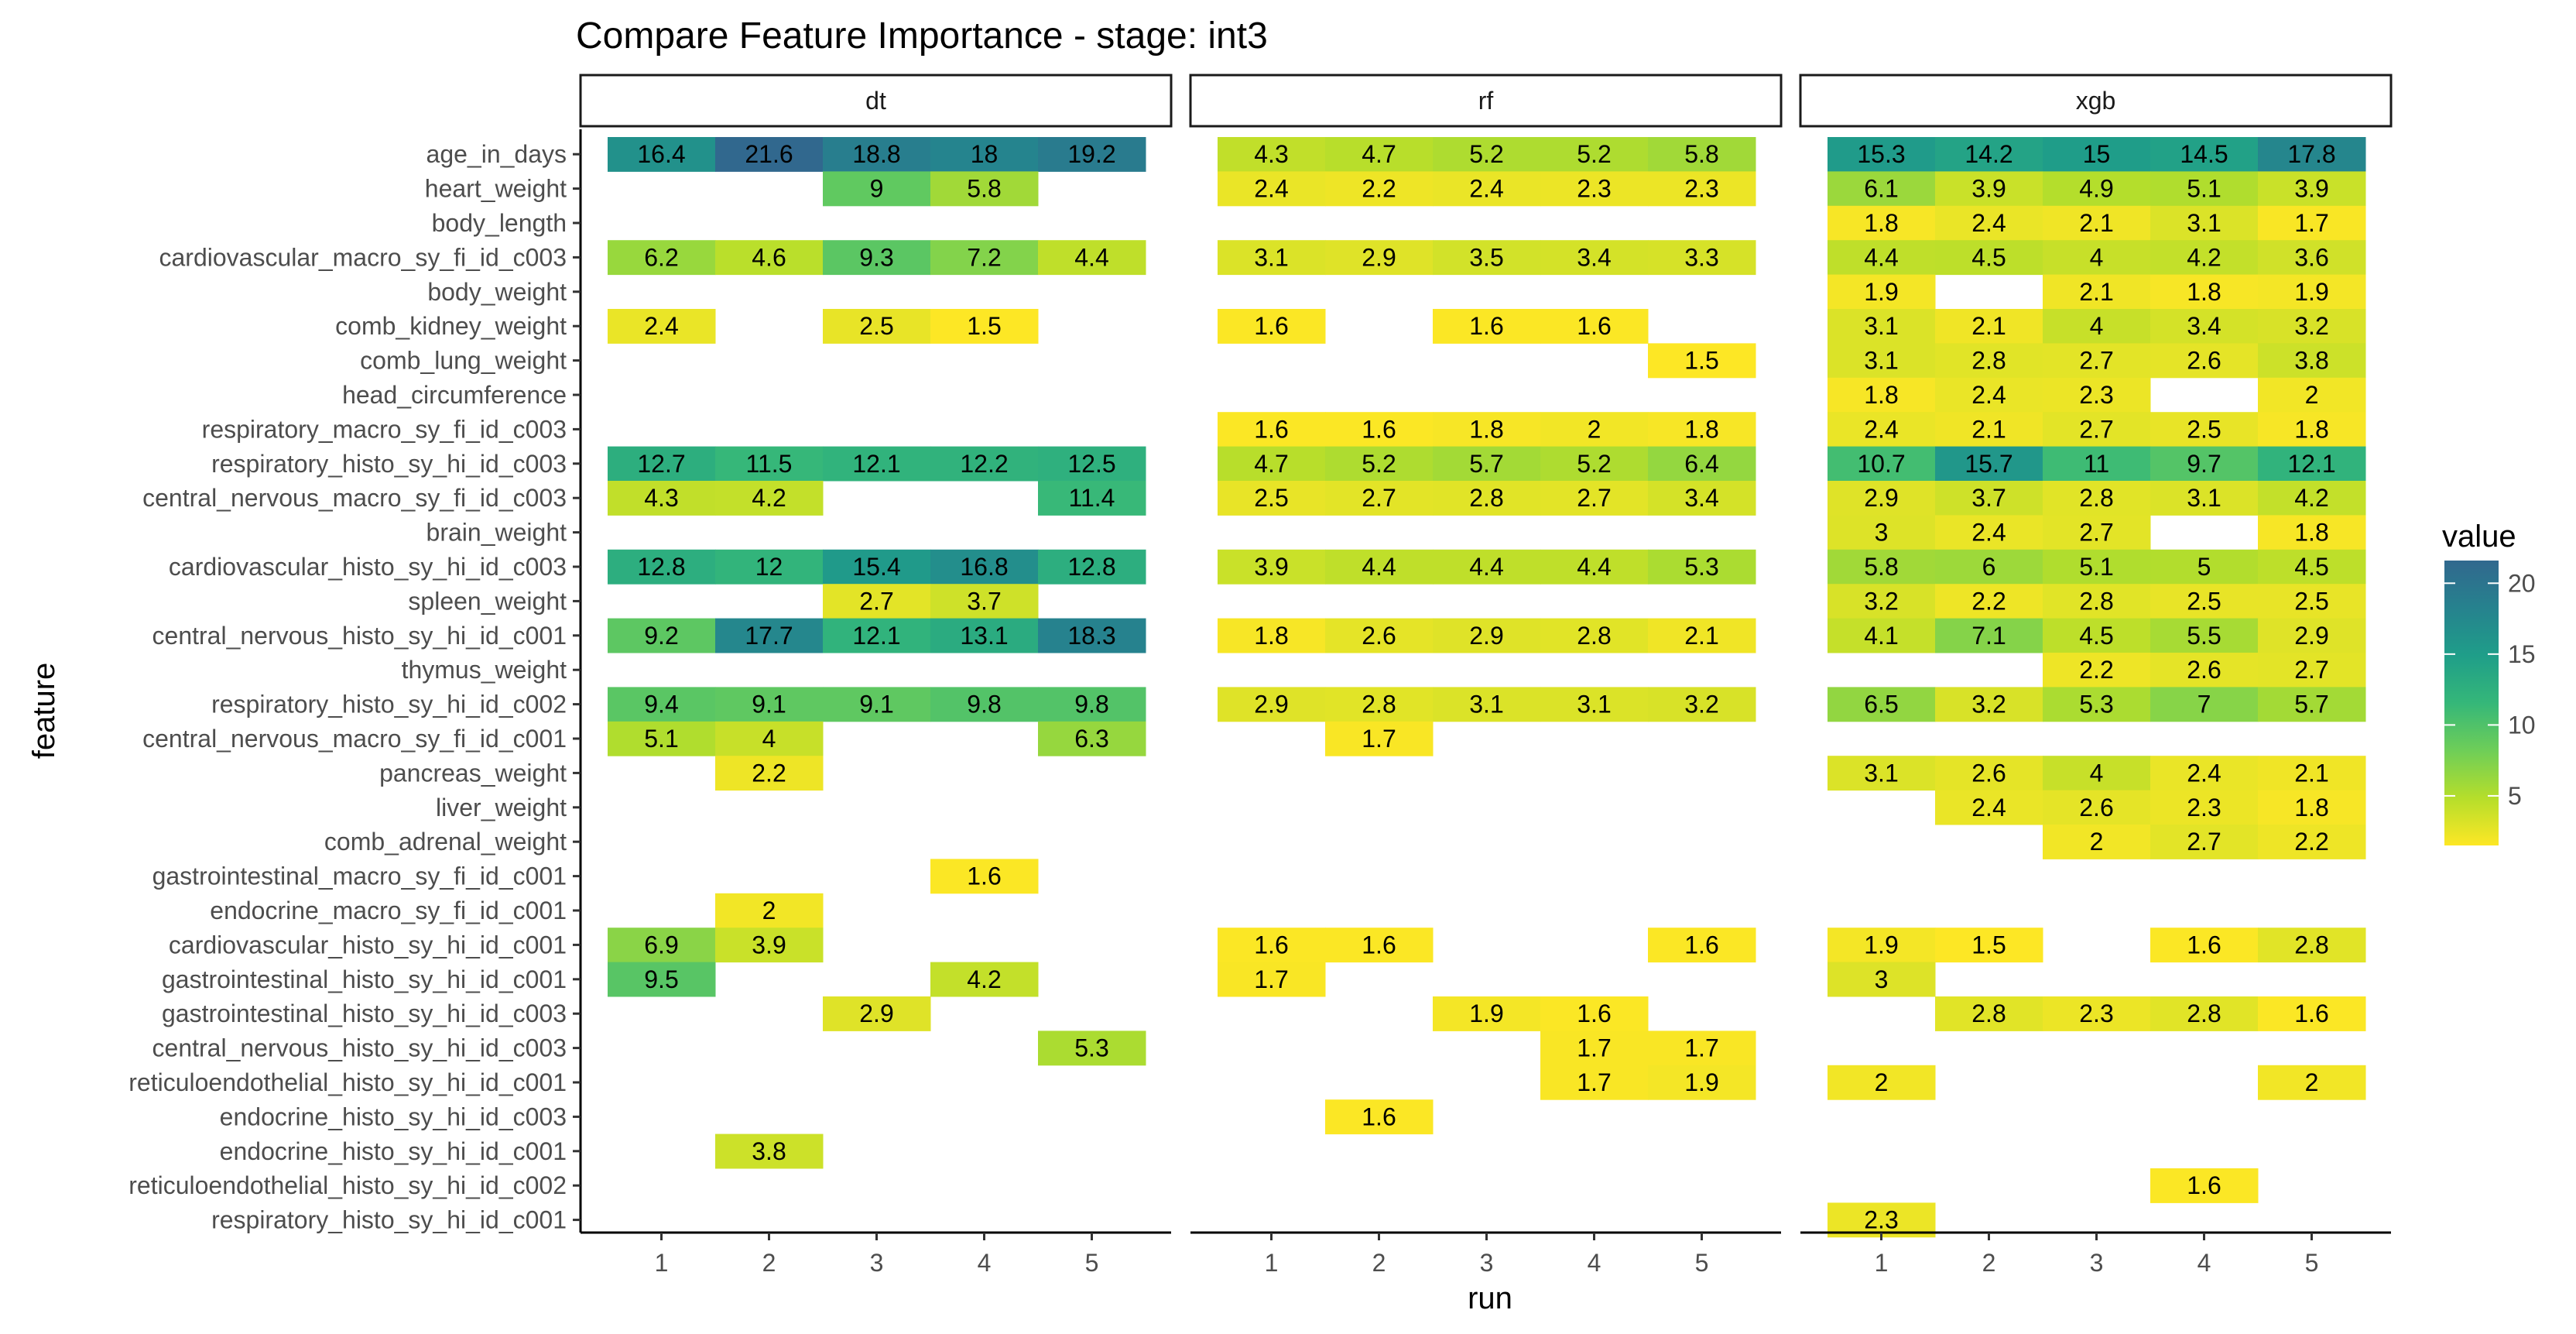 The height and width of the screenshot is (1334, 2576). What do you see at coordinates (497, 292) in the screenshot?
I see `feature-label: body_weight` at bounding box center [497, 292].